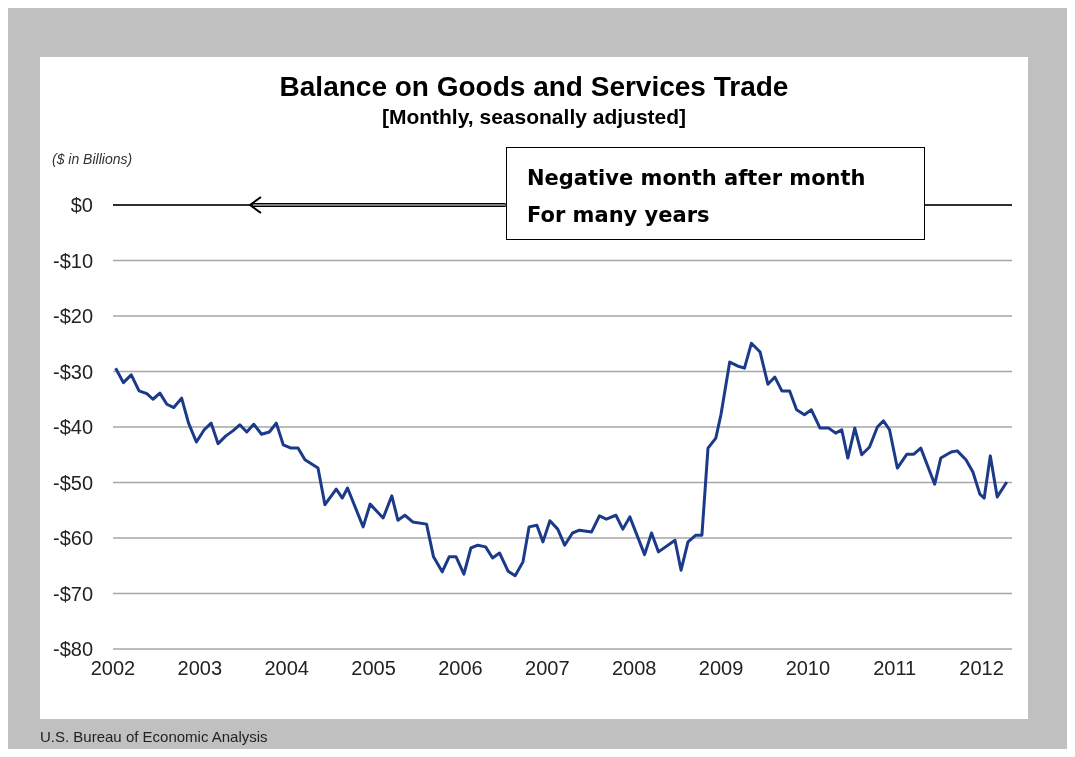  I want to click on x-tick-label: 2005, so click(373, 668).